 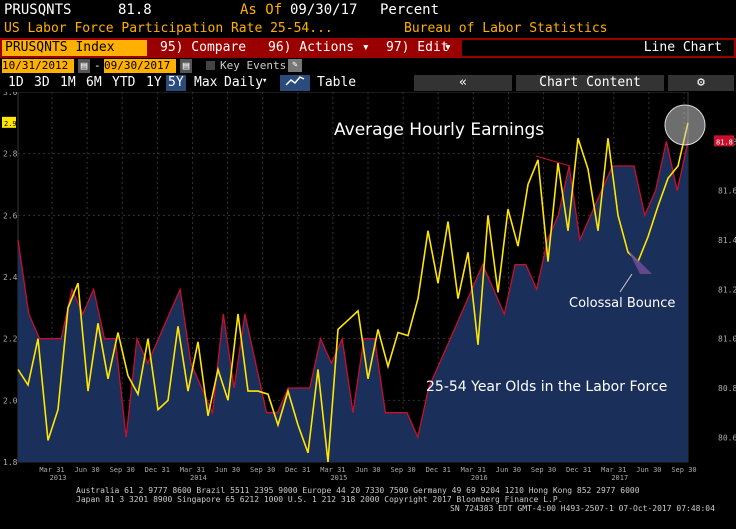 What do you see at coordinates (619, 478) in the screenshot?
I see `x-axis-year-label: 2017` at bounding box center [619, 478].